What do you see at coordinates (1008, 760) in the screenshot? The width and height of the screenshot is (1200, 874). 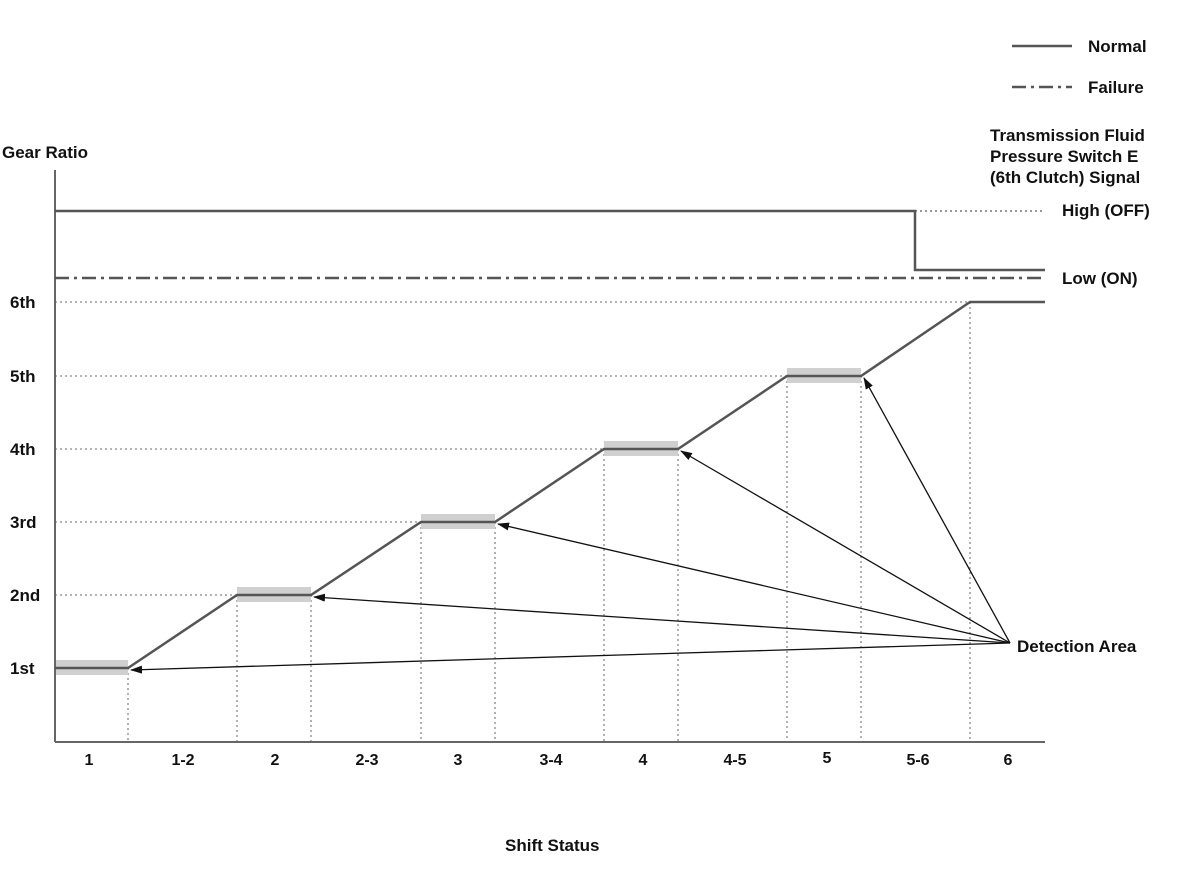 I see `shift-label: 6` at bounding box center [1008, 760].